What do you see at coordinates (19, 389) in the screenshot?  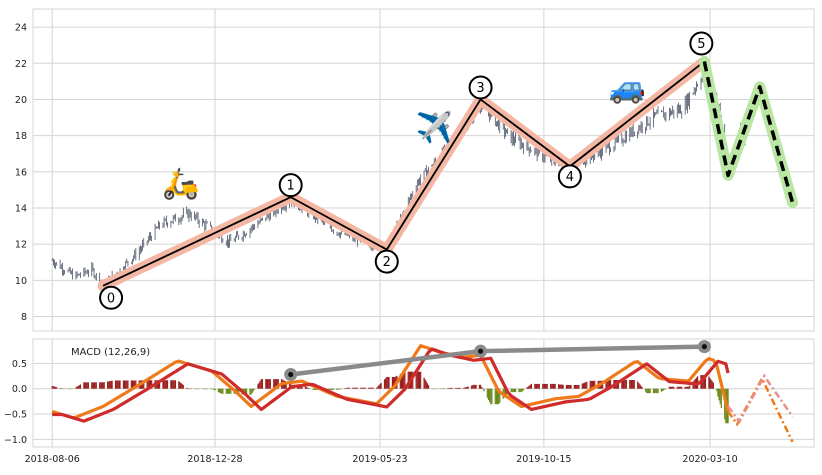 I see `macd-y-tick-label: 0.0` at bounding box center [19, 389].